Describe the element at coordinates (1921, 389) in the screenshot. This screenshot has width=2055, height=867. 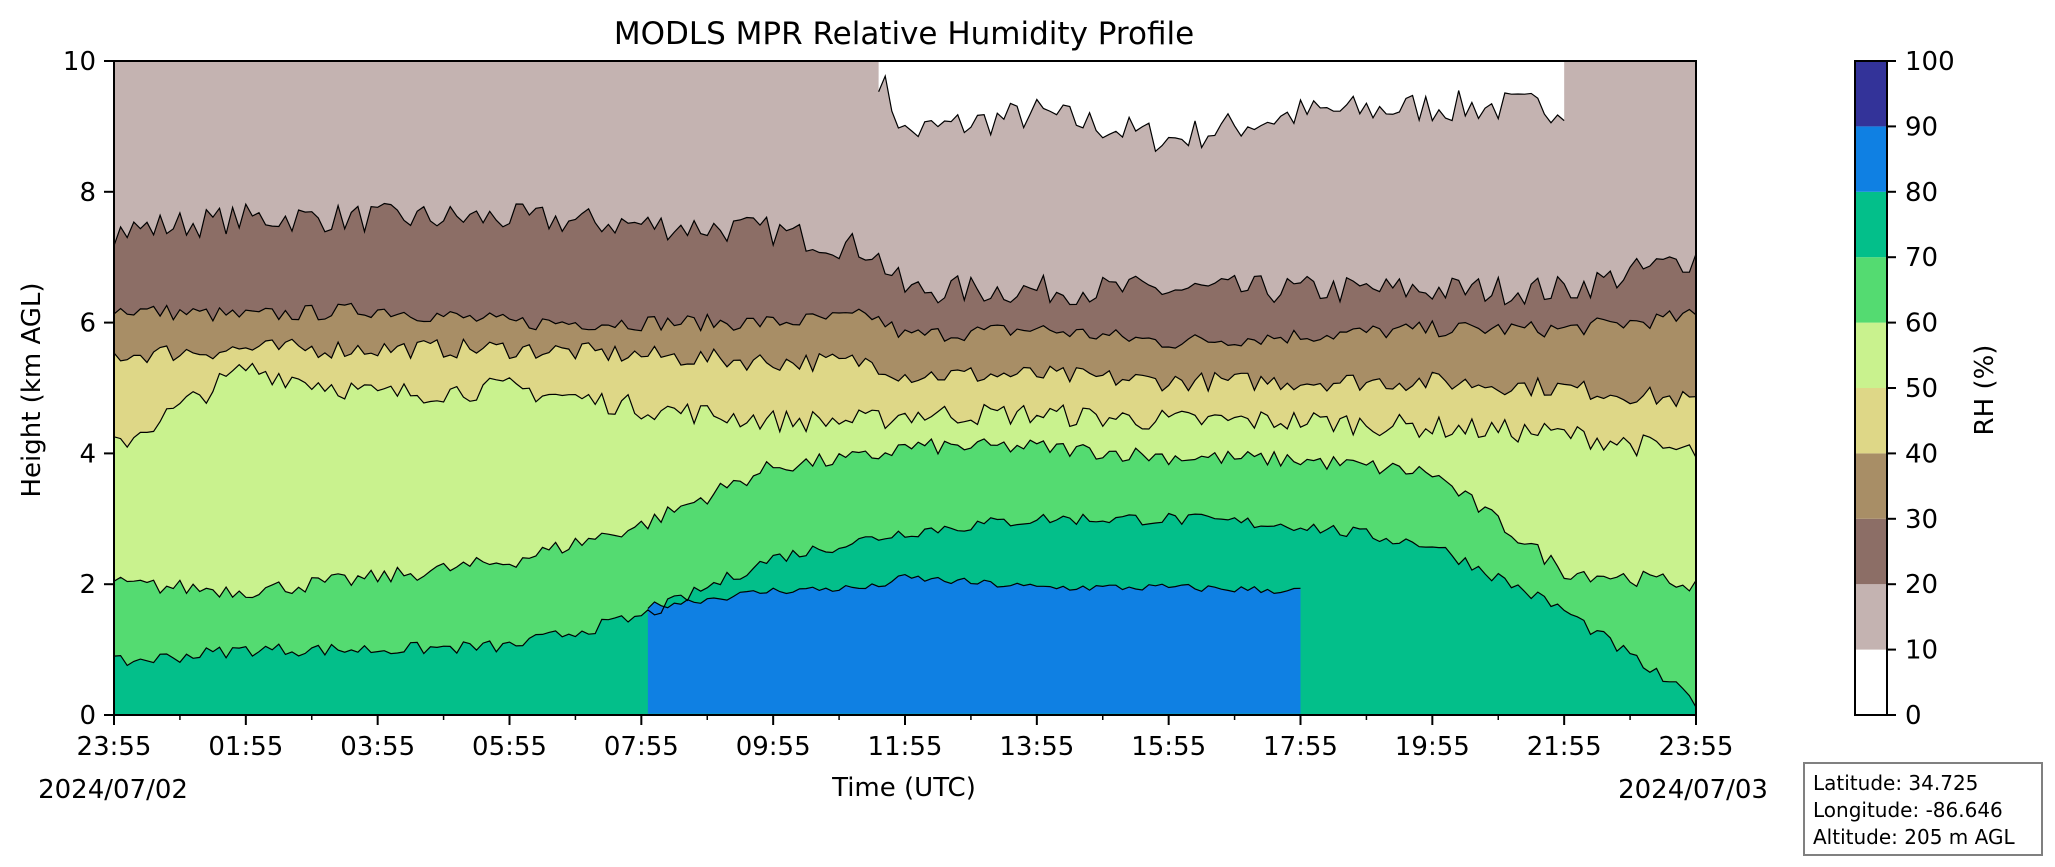
I see `colorbar-tick-label: 50` at that location.